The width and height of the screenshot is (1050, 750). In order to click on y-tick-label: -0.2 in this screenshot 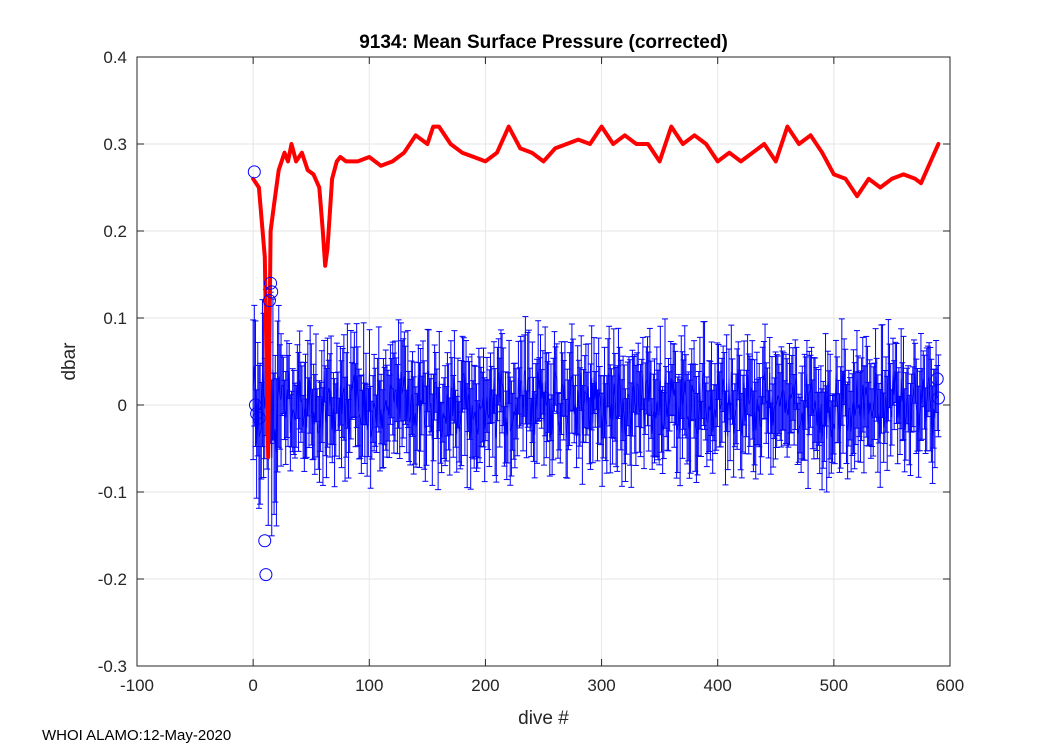, I will do `click(112, 579)`.